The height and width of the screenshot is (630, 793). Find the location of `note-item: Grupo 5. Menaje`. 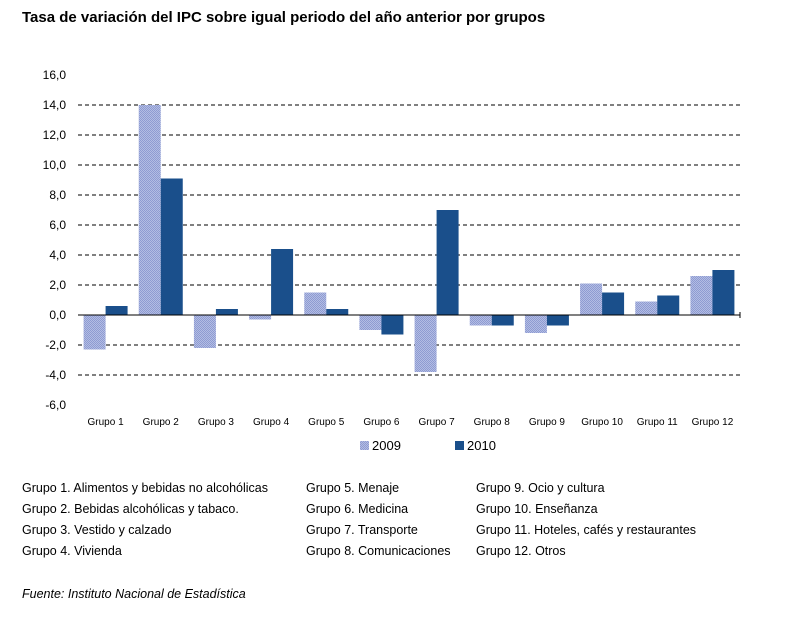

note-item: Grupo 5. Menaje is located at coordinates (353, 488).